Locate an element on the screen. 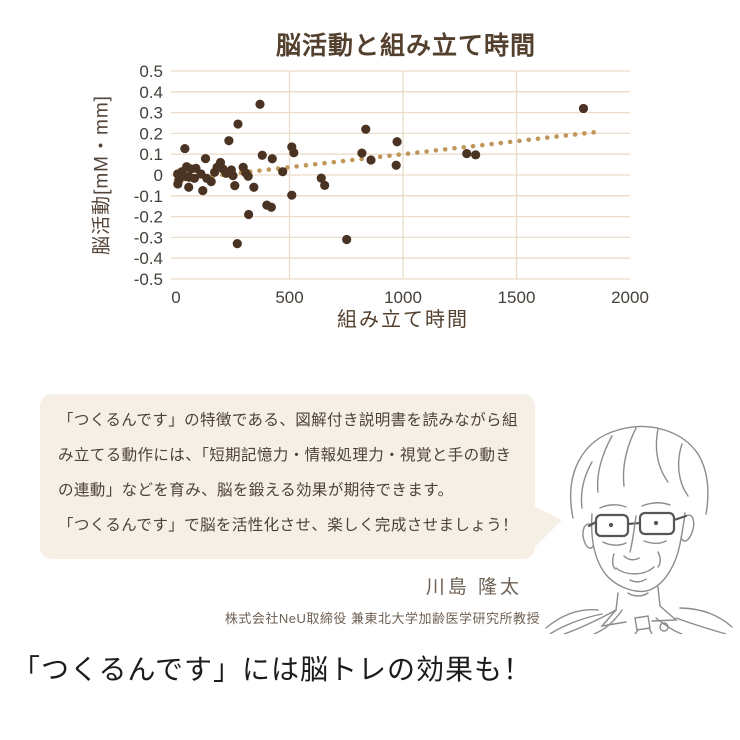 This screenshot has width=740, height=740. cheek-lines is located at coordinates (636, 560).